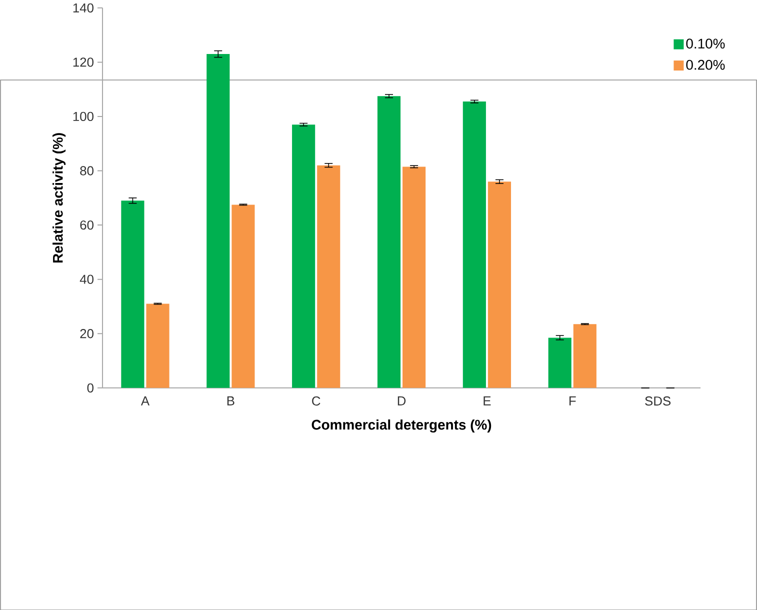 The image size is (757, 610). Describe the element at coordinates (230, 401) in the screenshot. I see `x-tick-label: B` at that location.